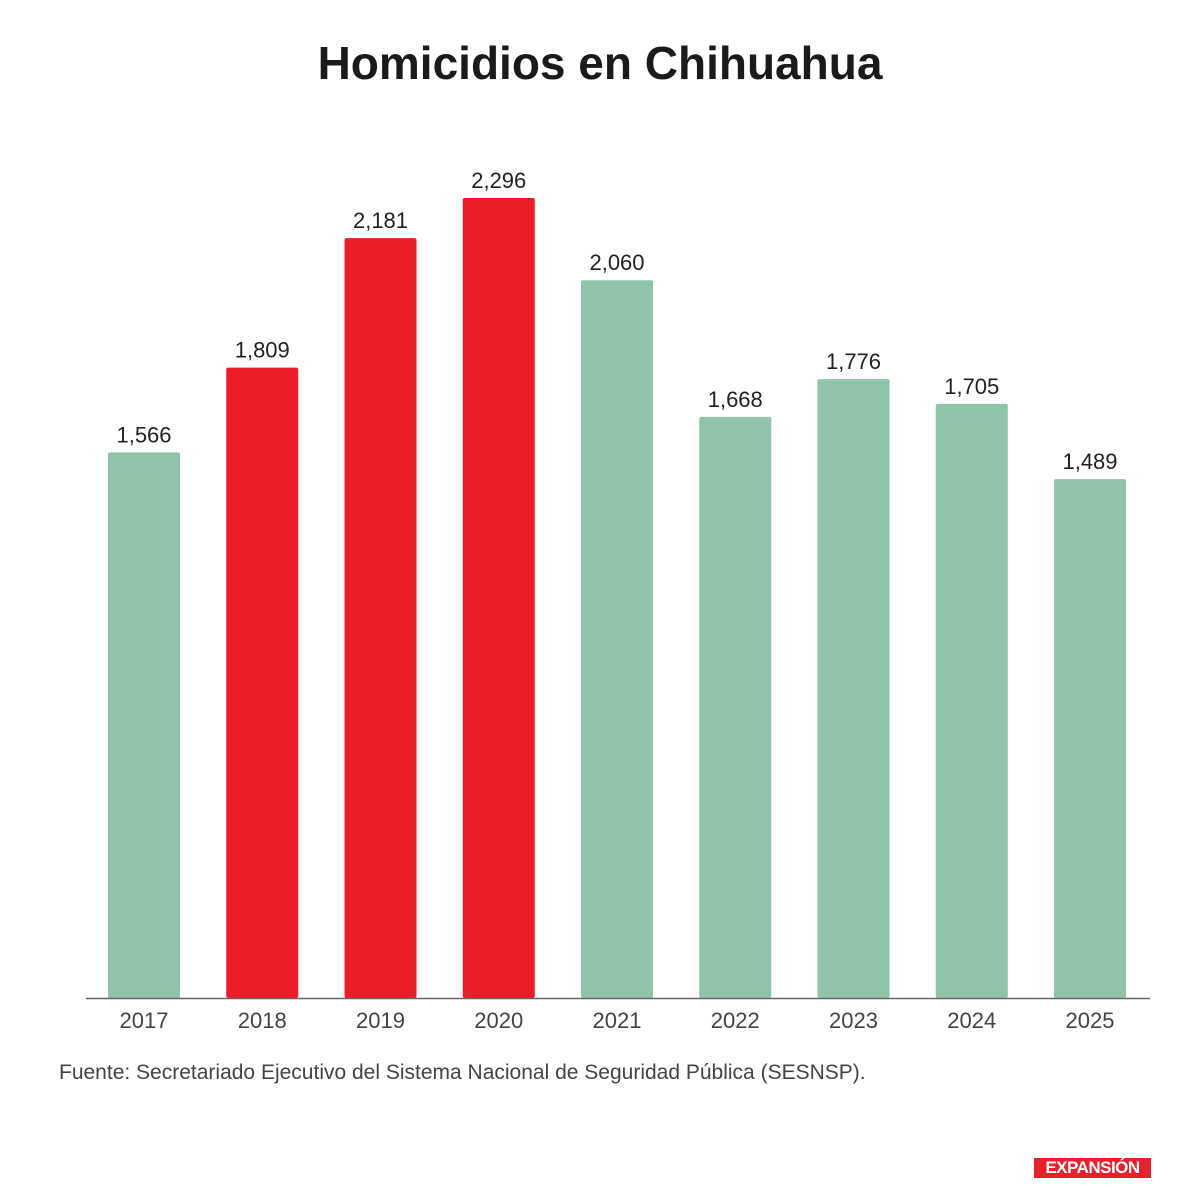 The width and height of the screenshot is (1200, 1193). What do you see at coordinates (617, 1020) in the screenshot?
I see `x-tick-label: 2021` at bounding box center [617, 1020].